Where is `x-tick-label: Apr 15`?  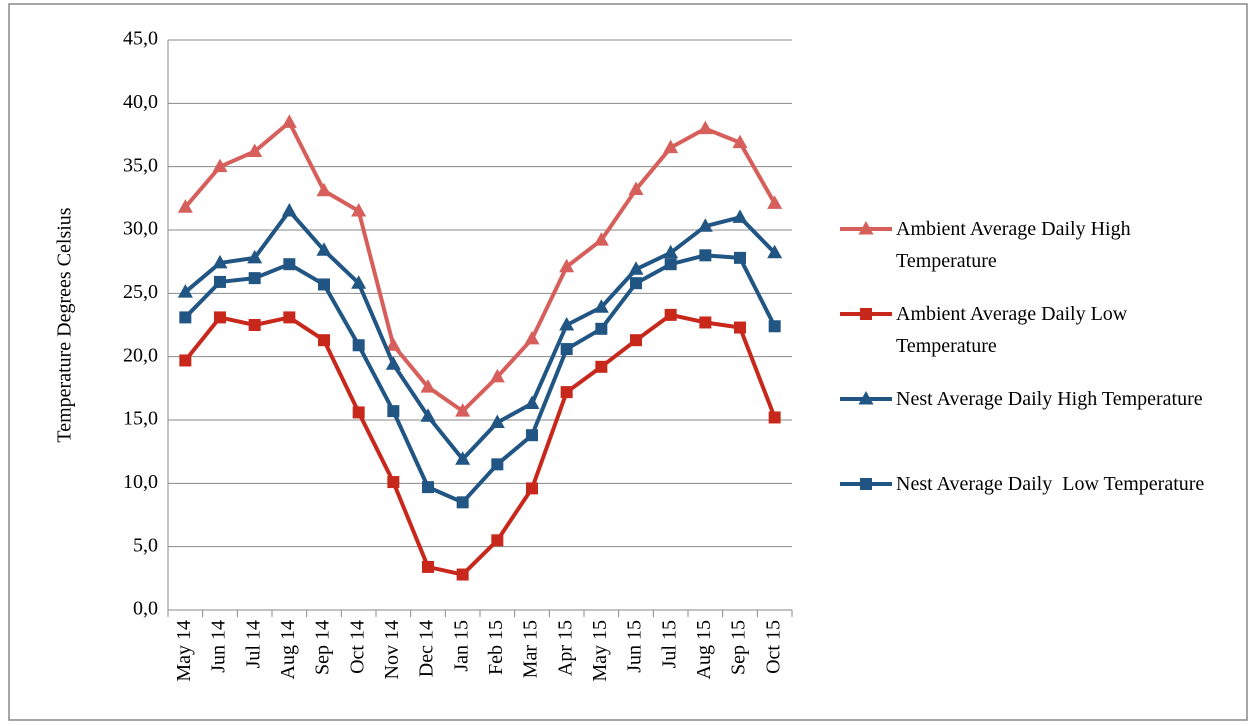 x-tick-label: Apr 15 is located at coordinates (565, 648).